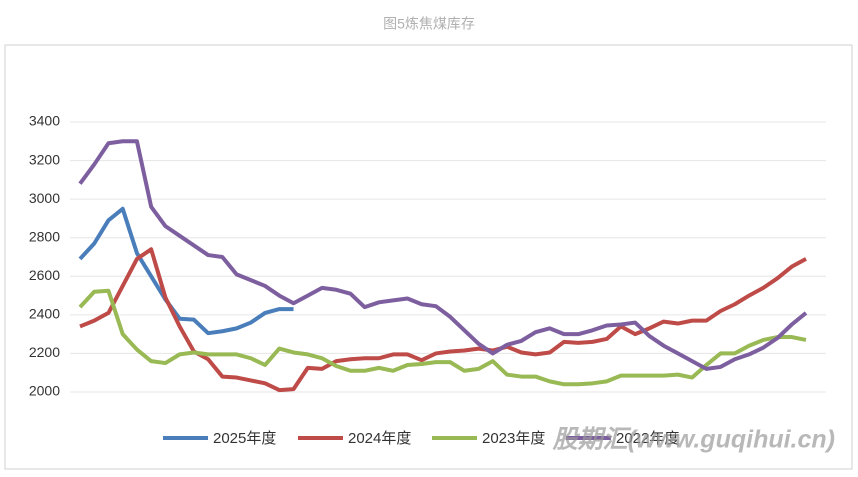 Image resolution: width=858 pixels, height=477 pixels. I want to click on y-tick-label: 2600, so click(44, 275).